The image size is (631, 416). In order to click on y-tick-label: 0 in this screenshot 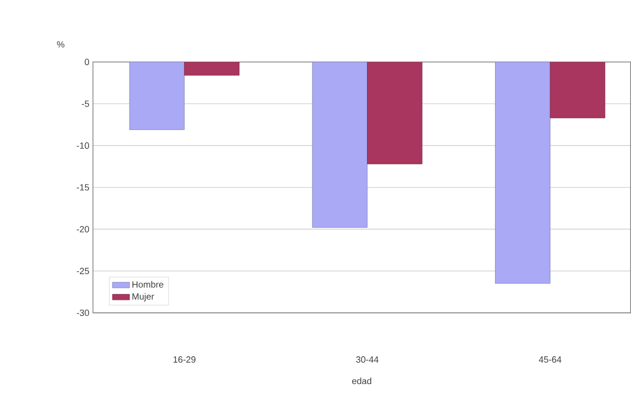, I will do `click(87, 62)`.